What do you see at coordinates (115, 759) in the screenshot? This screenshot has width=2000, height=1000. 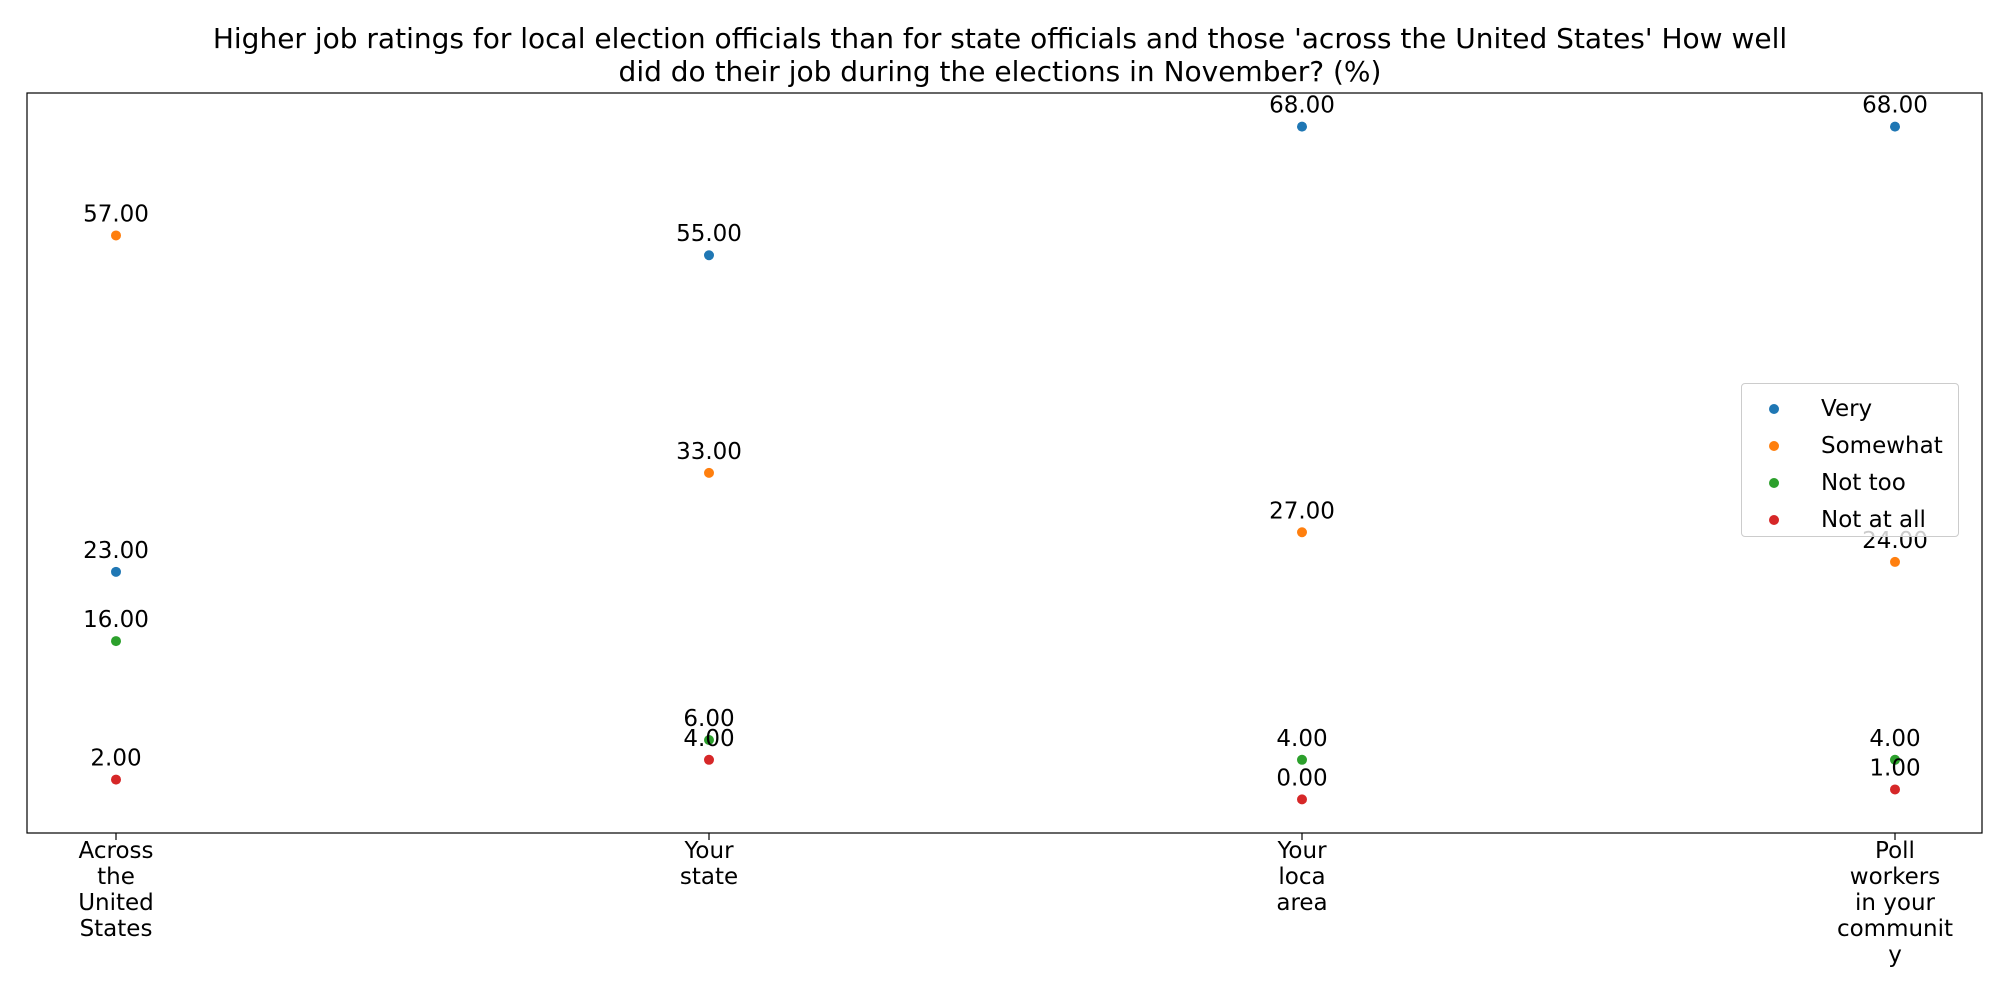 I see `data-label: 2.00` at bounding box center [115, 759].